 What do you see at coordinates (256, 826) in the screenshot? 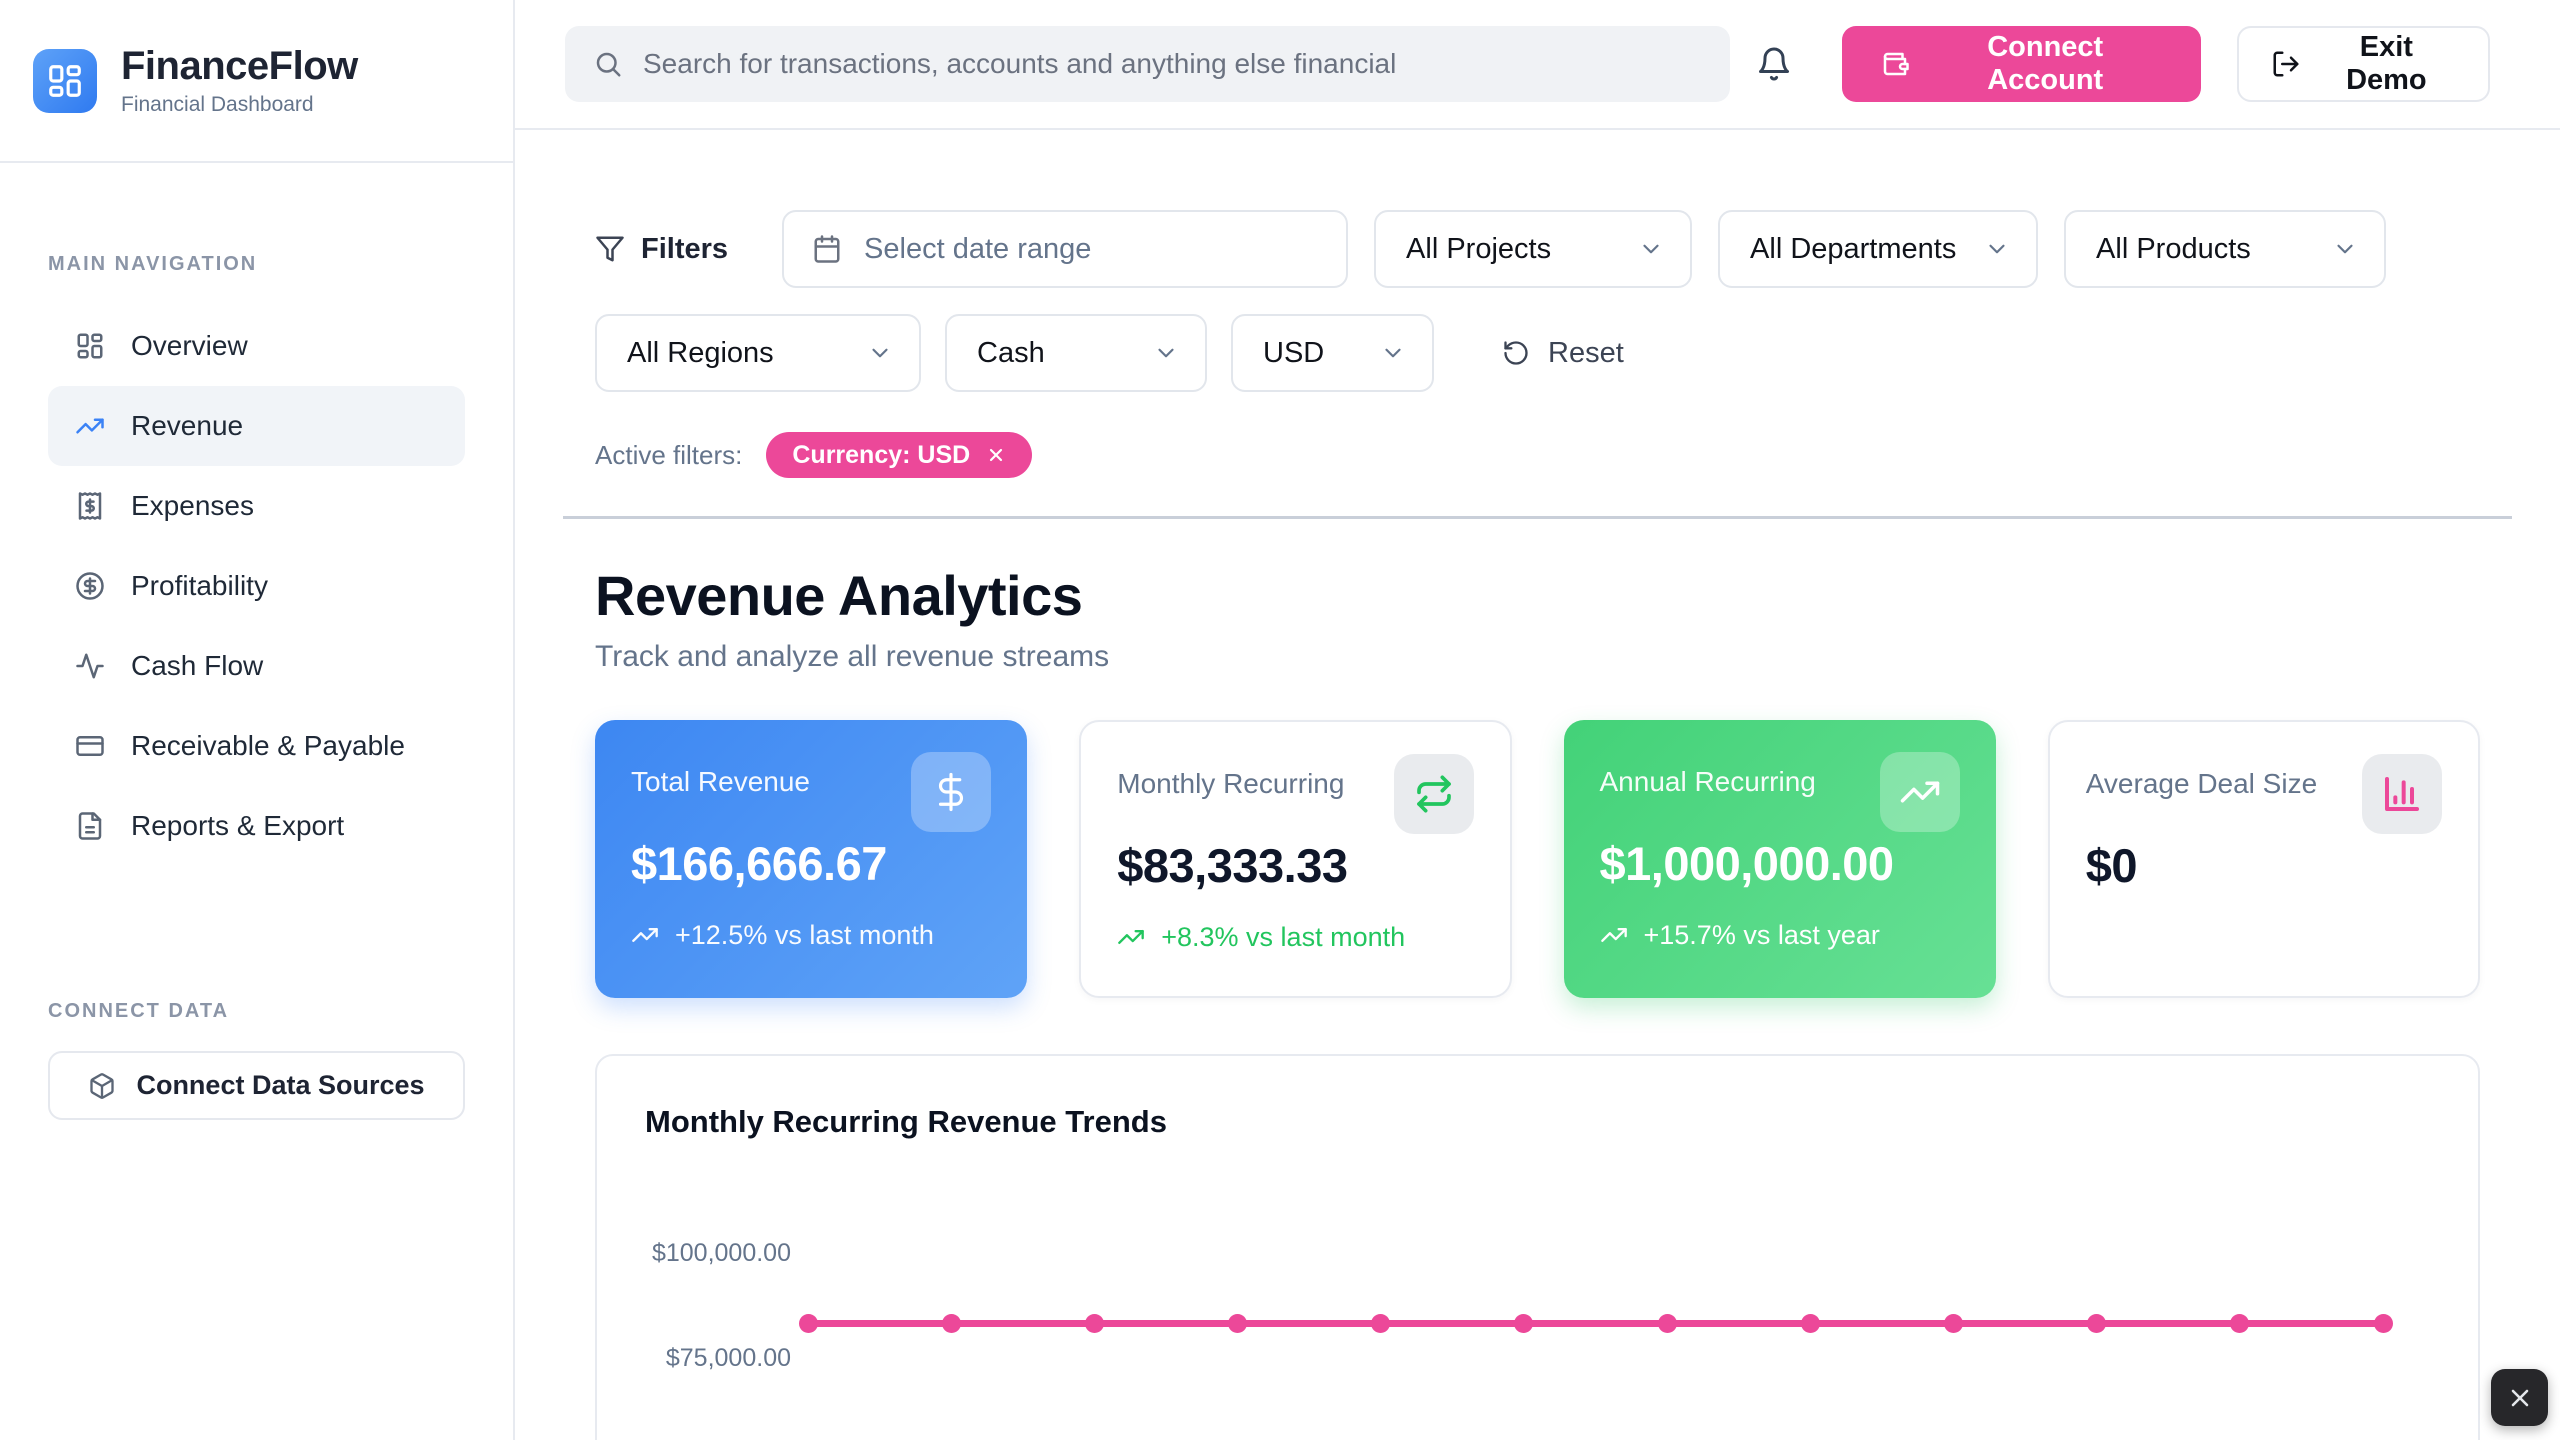
I see `sidebar-item-reports-export: Reports & Export` at bounding box center [256, 826].